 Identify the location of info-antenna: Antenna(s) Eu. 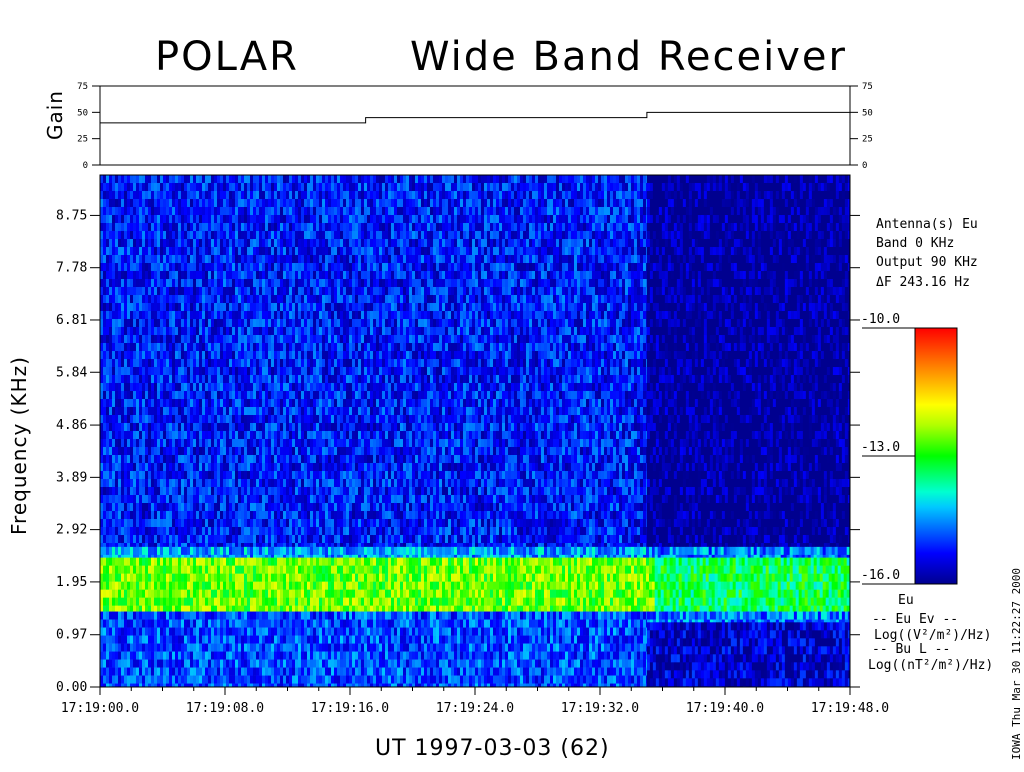
(927, 224).